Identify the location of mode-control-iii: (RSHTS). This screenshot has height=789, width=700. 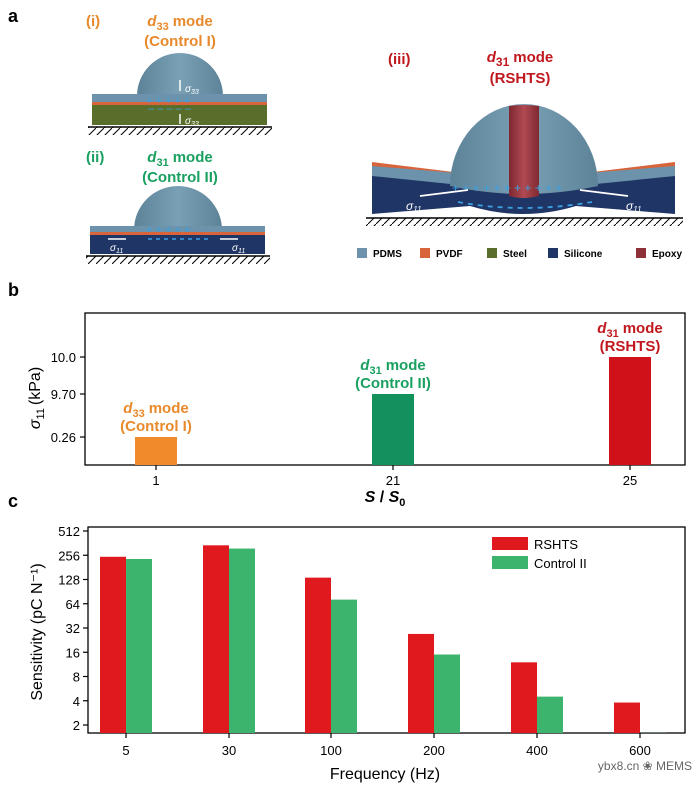
(520, 78).